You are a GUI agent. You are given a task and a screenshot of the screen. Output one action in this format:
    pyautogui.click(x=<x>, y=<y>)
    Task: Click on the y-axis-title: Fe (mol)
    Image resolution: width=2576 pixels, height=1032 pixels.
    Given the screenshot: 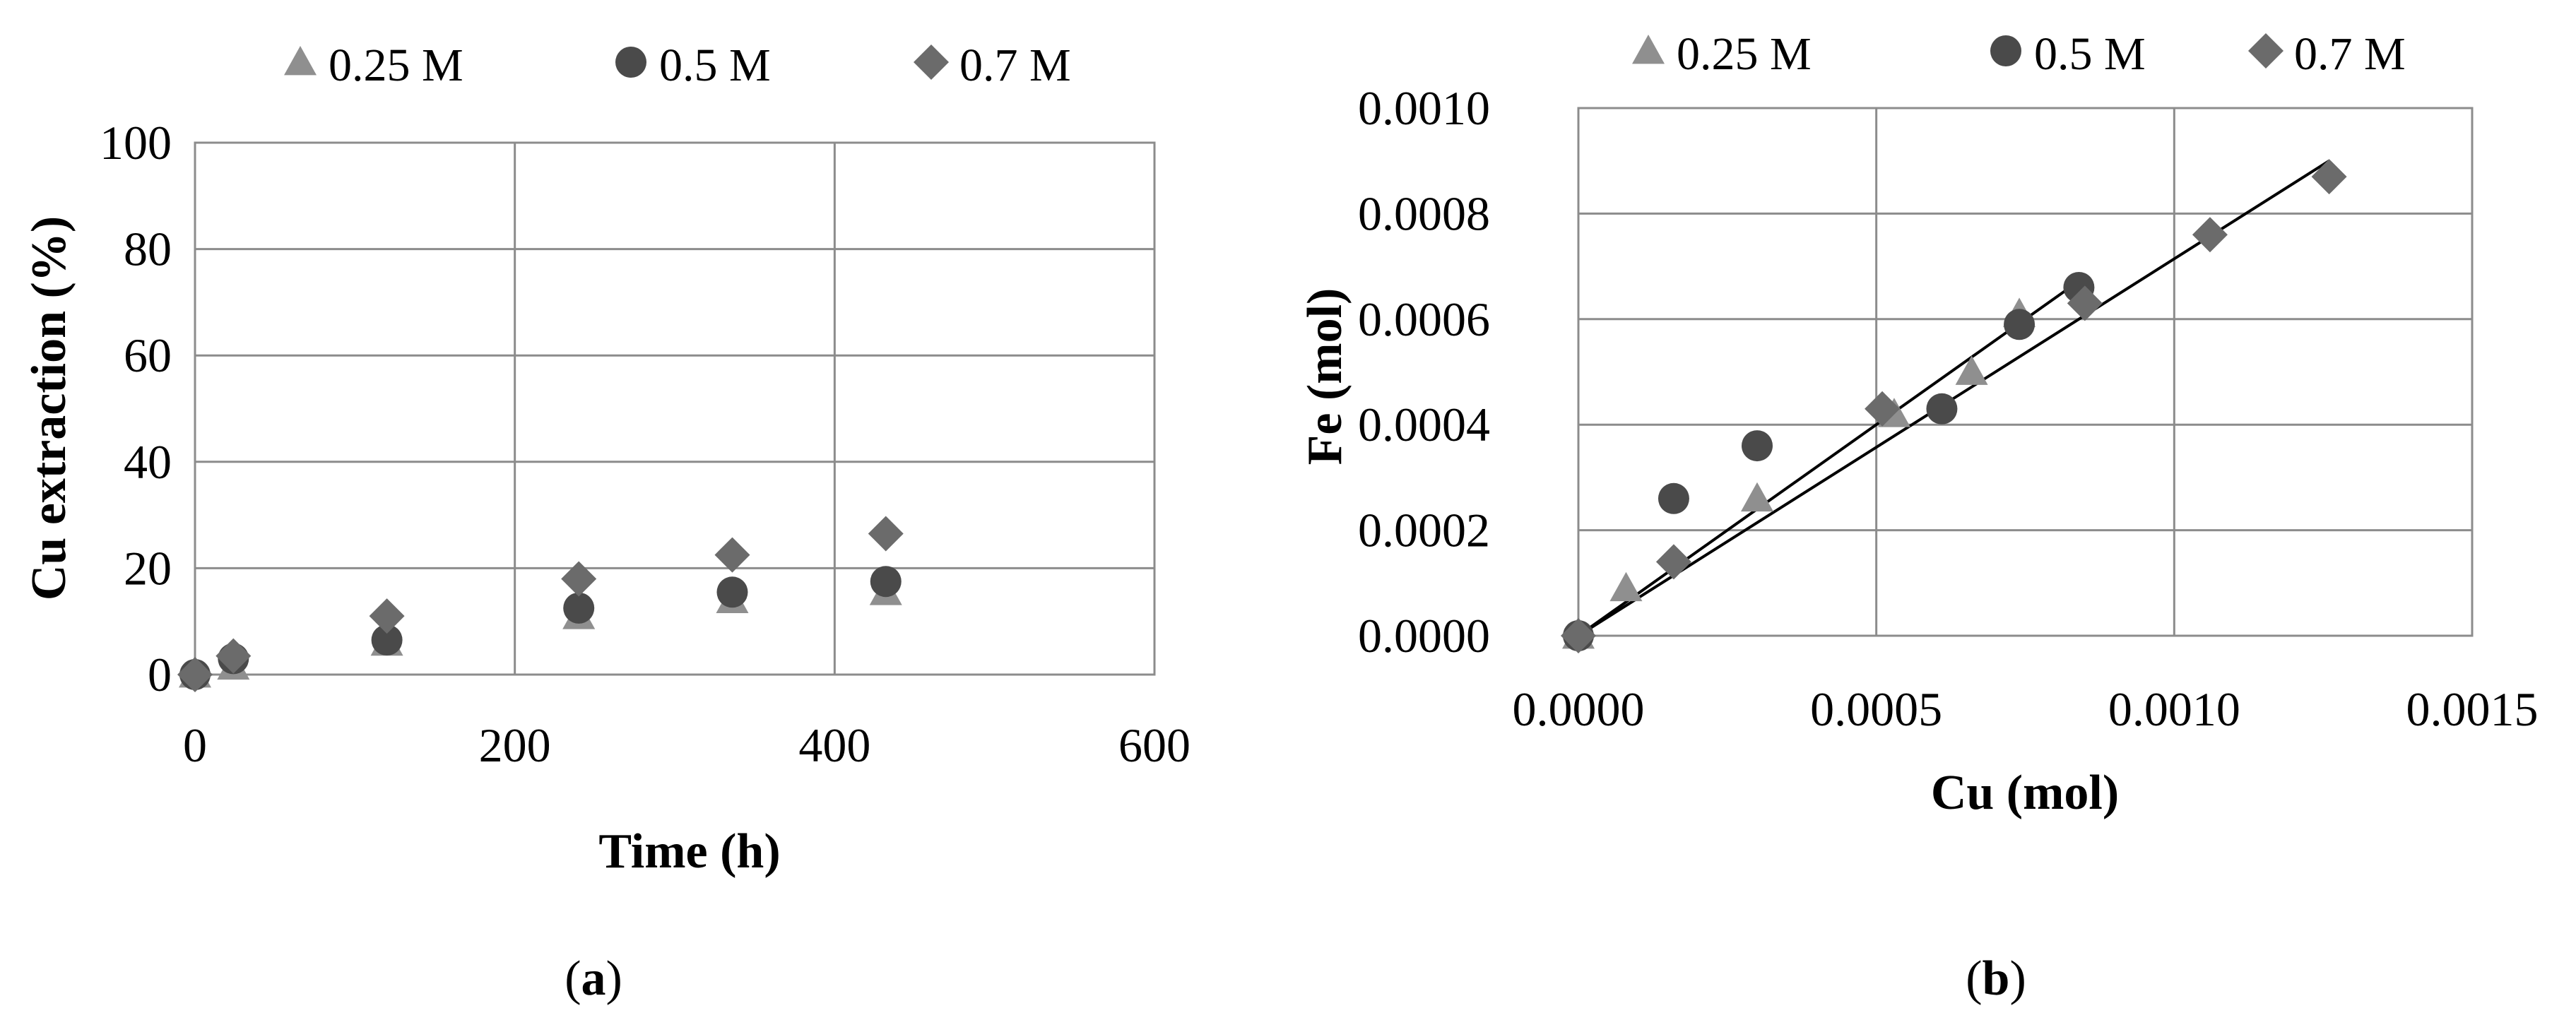 What is the action you would take?
    pyautogui.click(x=1325, y=377)
    